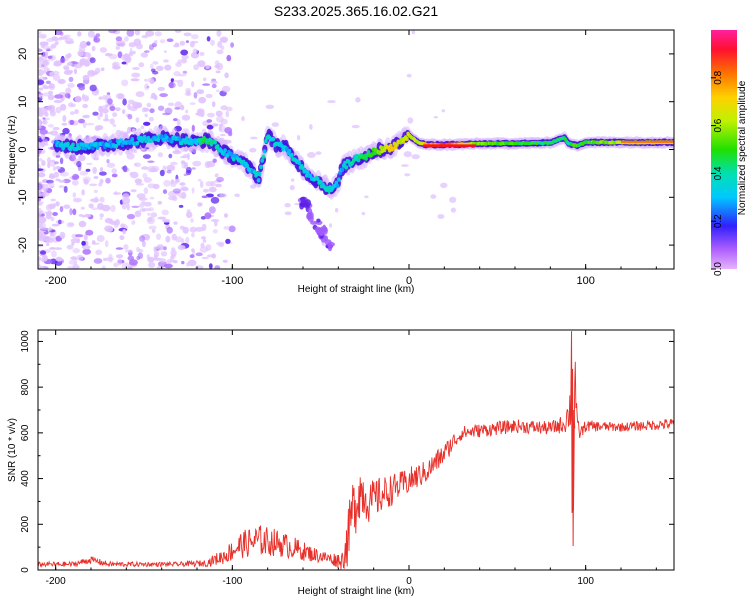  What do you see at coordinates (718, 221) in the screenshot?
I see `colorbar-tick-label: 0.2` at bounding box center [718, 221].